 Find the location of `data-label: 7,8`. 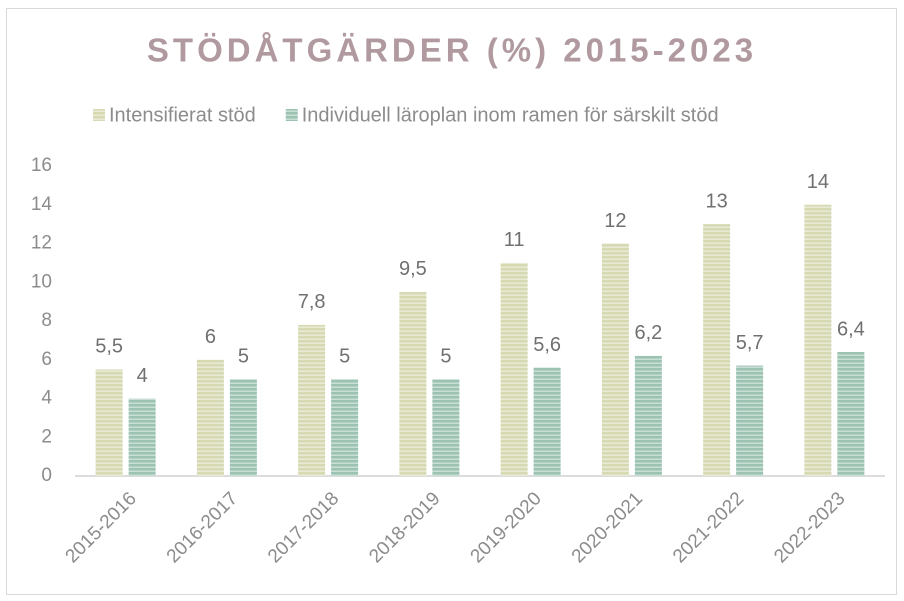

data-label: 7,8 is located at coordinates (312, 302).